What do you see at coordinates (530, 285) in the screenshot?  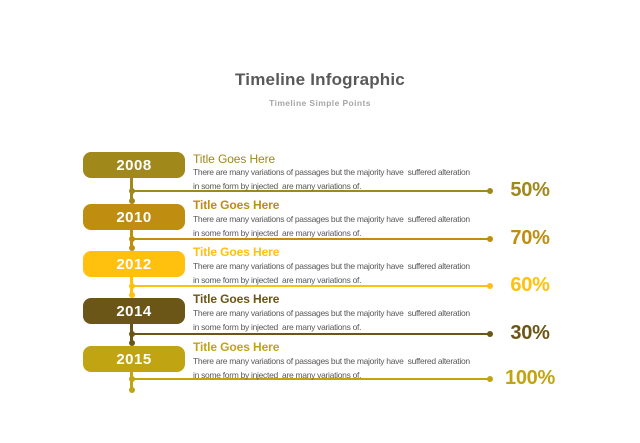 I see `row-percent-value: 60%` at bounding box center [530, 285].